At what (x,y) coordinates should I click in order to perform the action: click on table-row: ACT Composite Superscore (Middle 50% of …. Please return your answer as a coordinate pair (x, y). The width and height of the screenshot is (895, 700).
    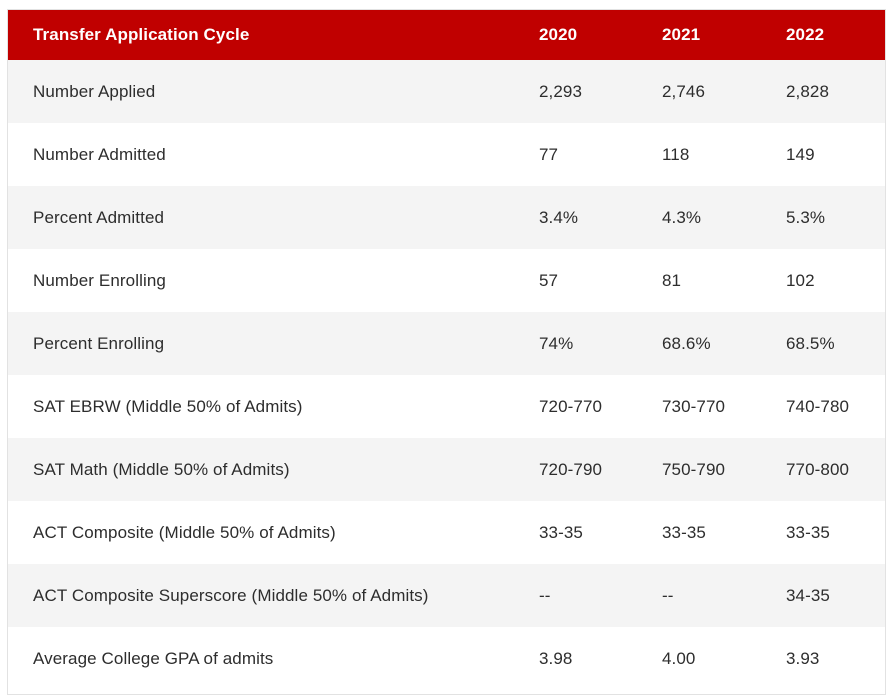
    Looking at the image, I should click on (446, 595).